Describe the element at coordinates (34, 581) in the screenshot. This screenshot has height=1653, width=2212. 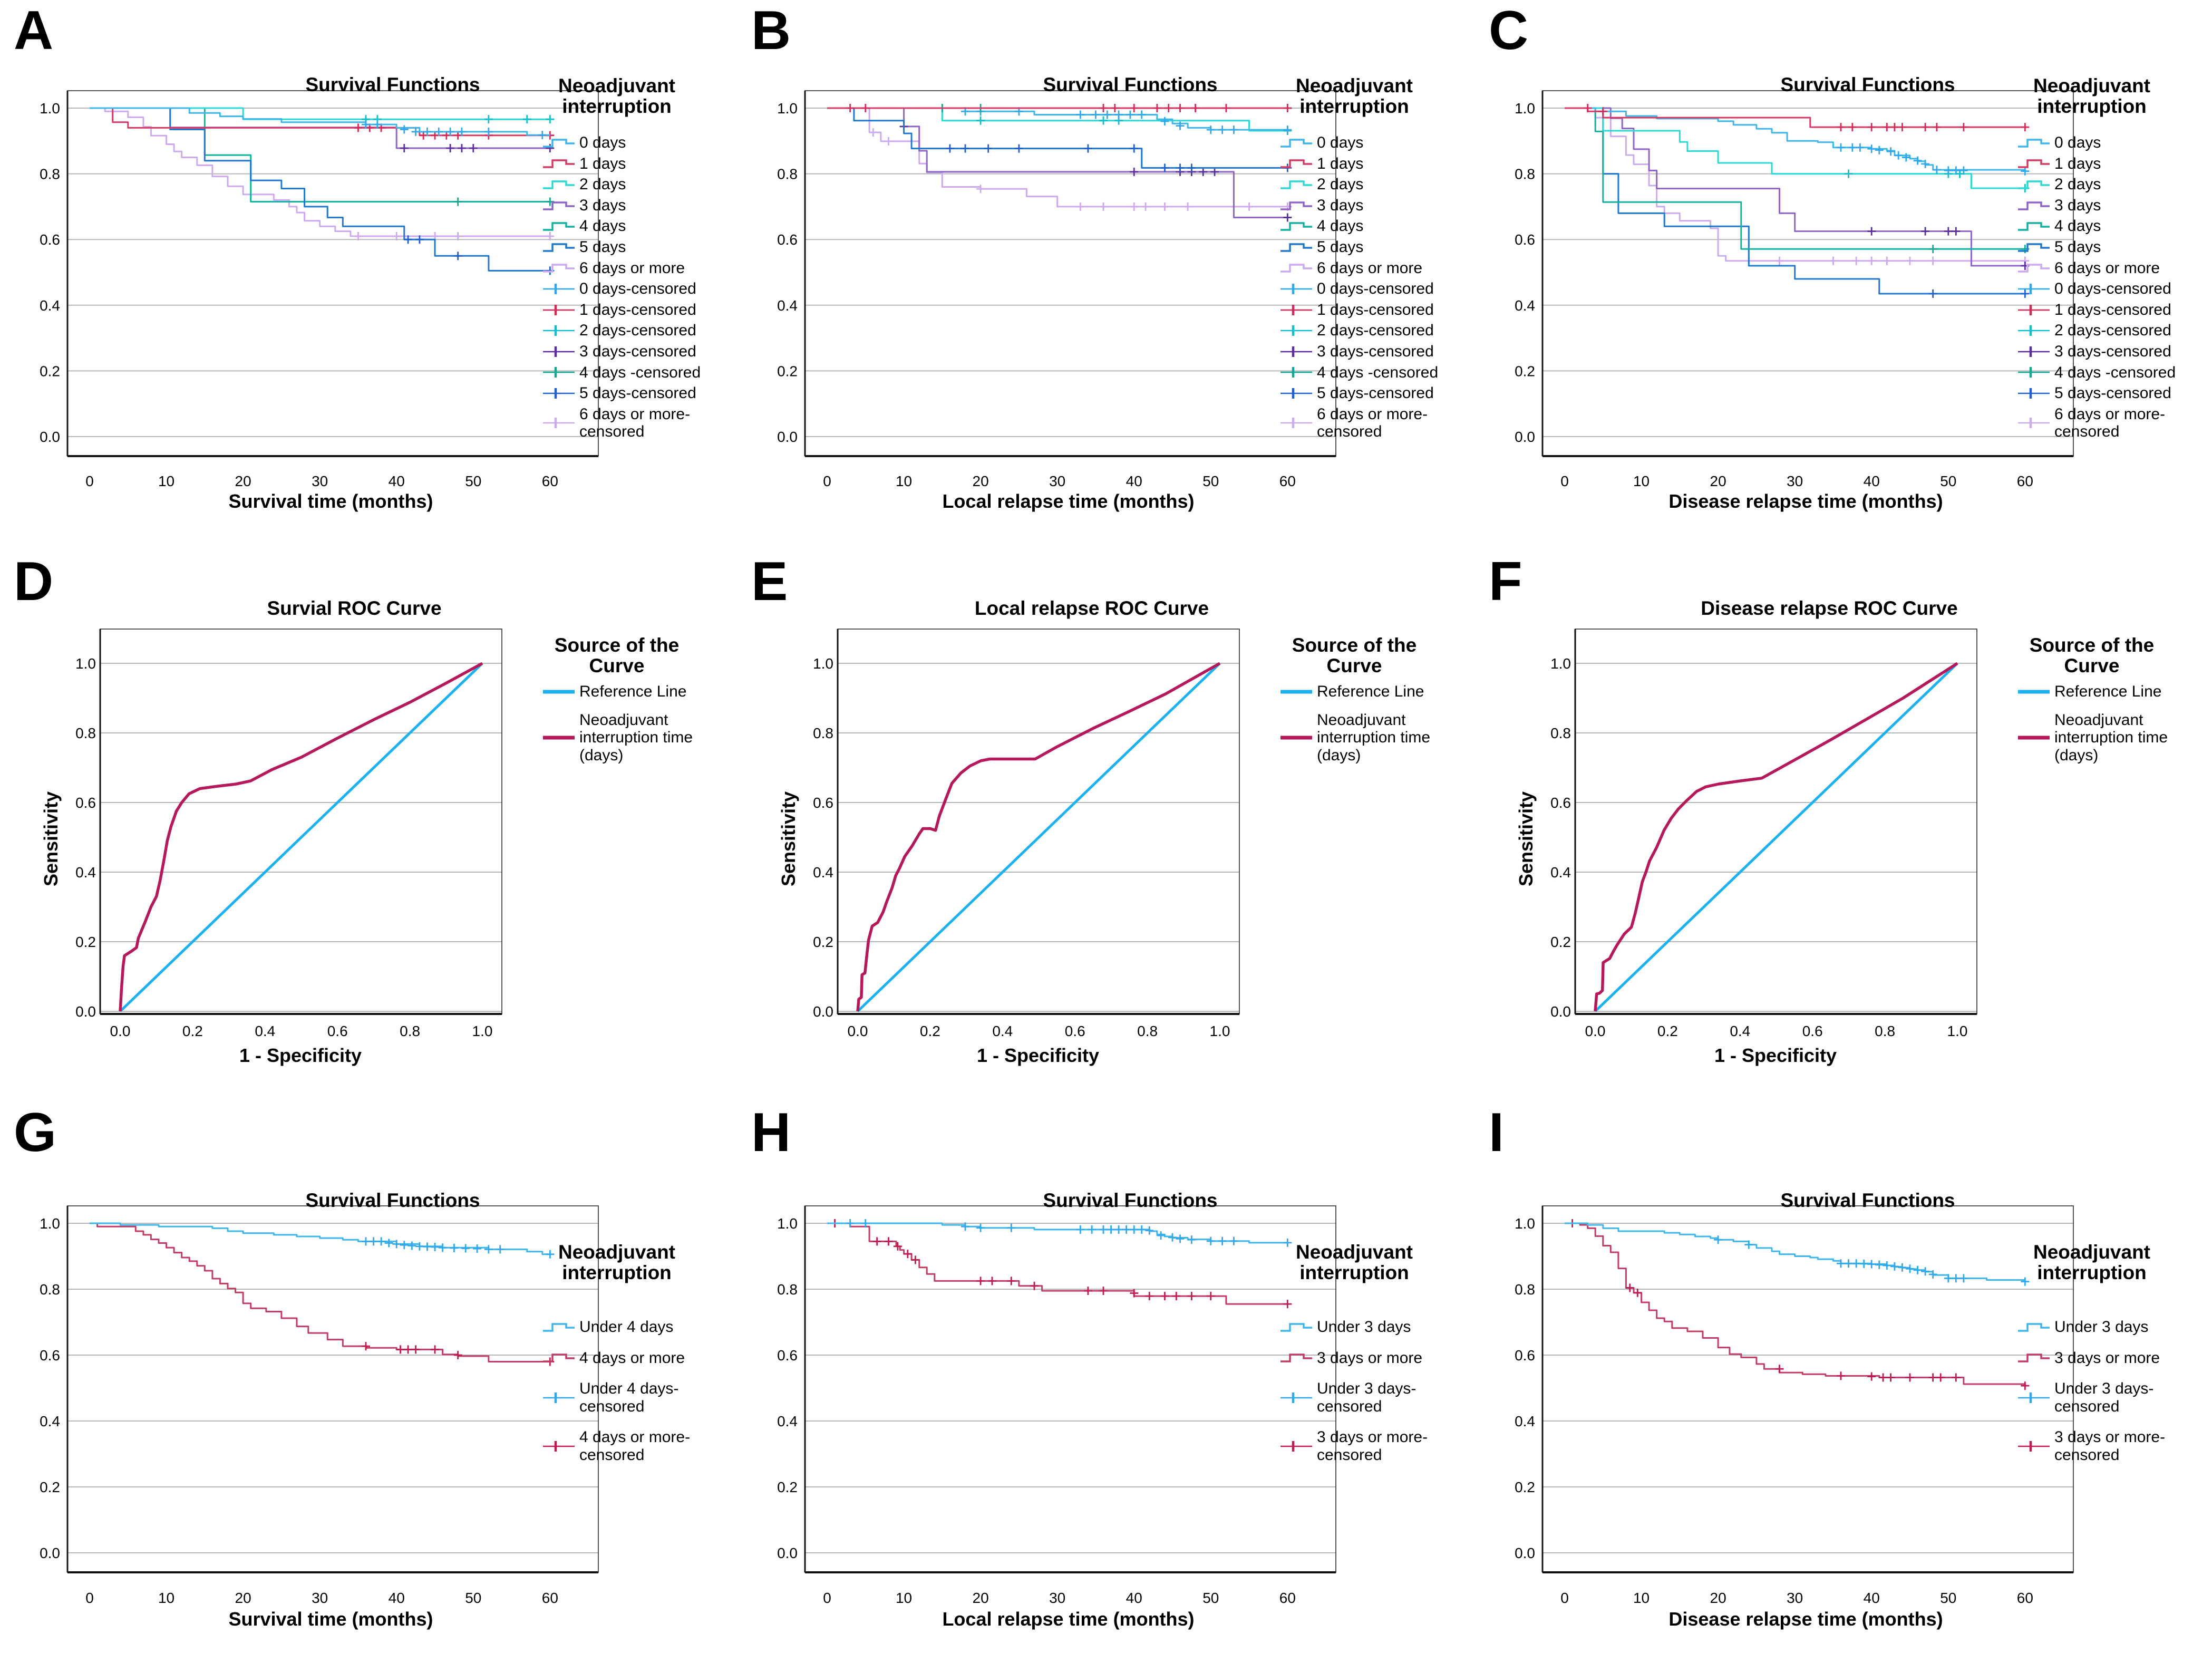
I see `panel-letter: D` at that location.